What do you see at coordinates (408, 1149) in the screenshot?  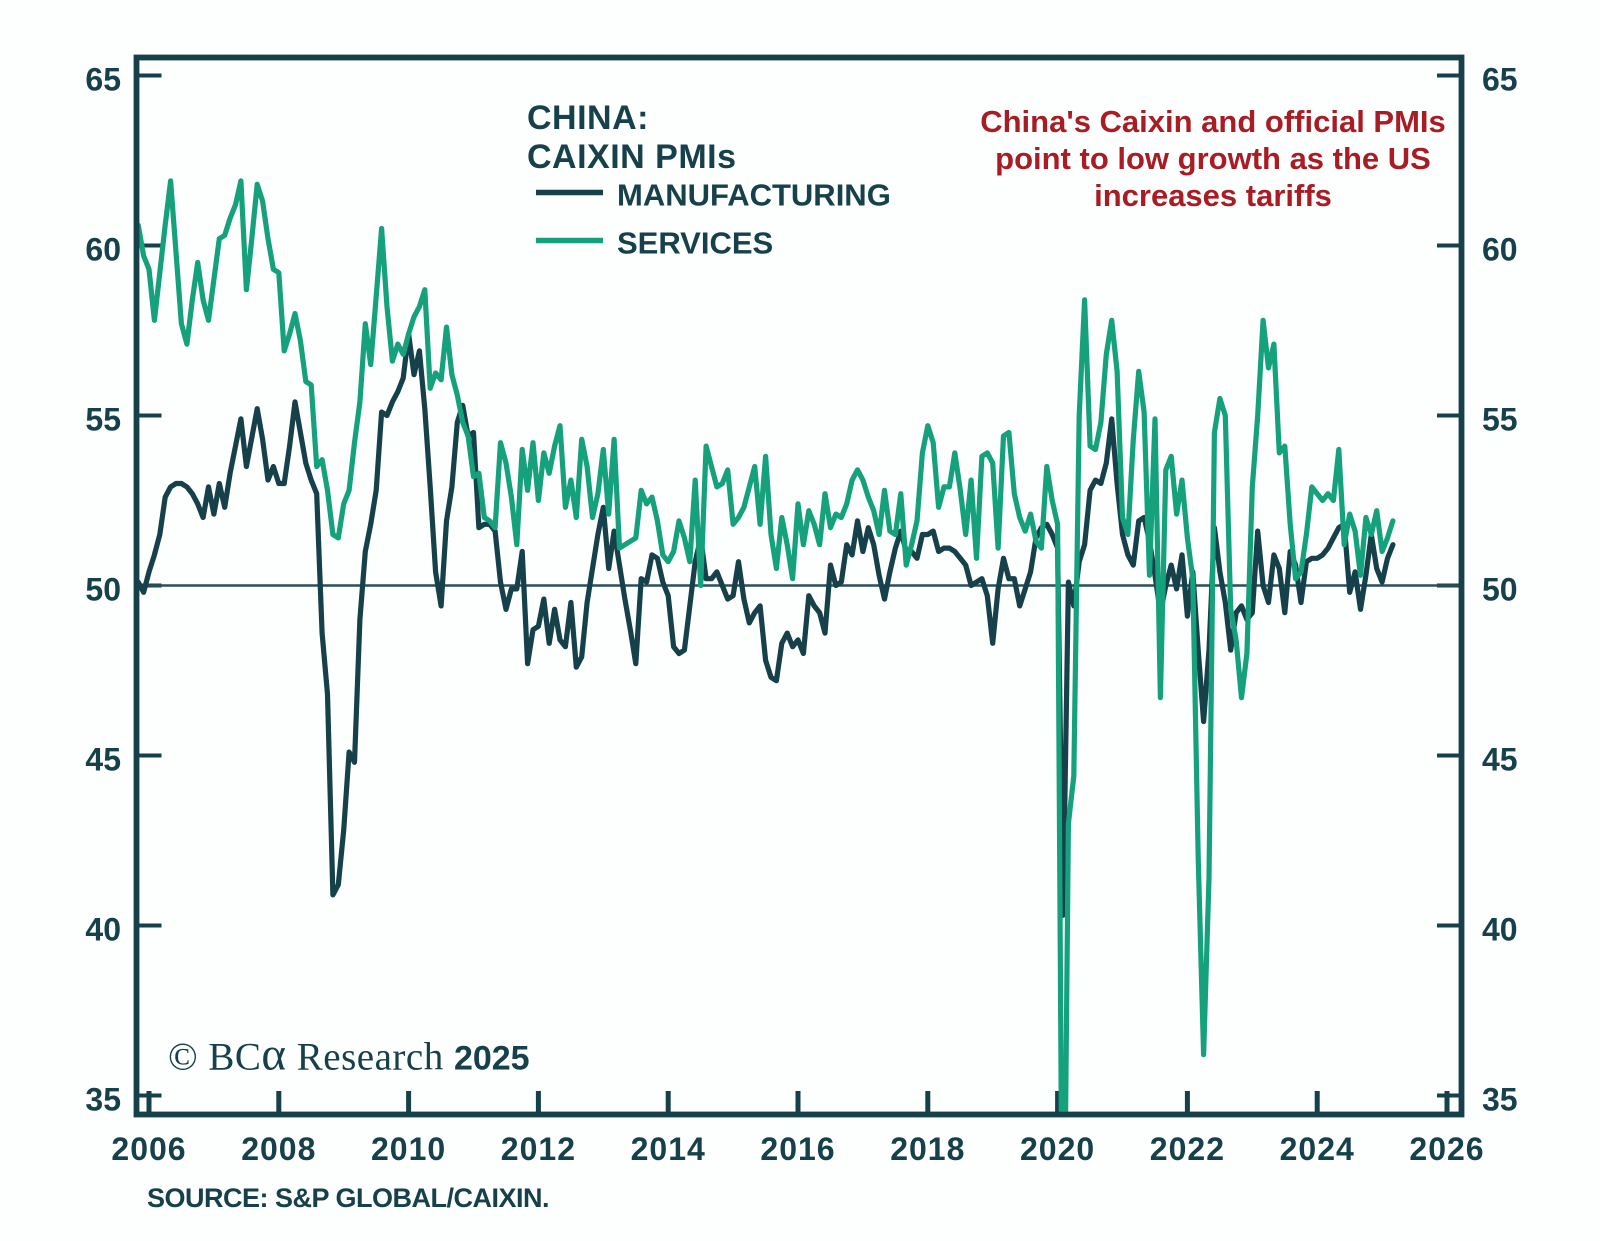 I see `svg-text: 2010` at bounding box center [408, 1149].